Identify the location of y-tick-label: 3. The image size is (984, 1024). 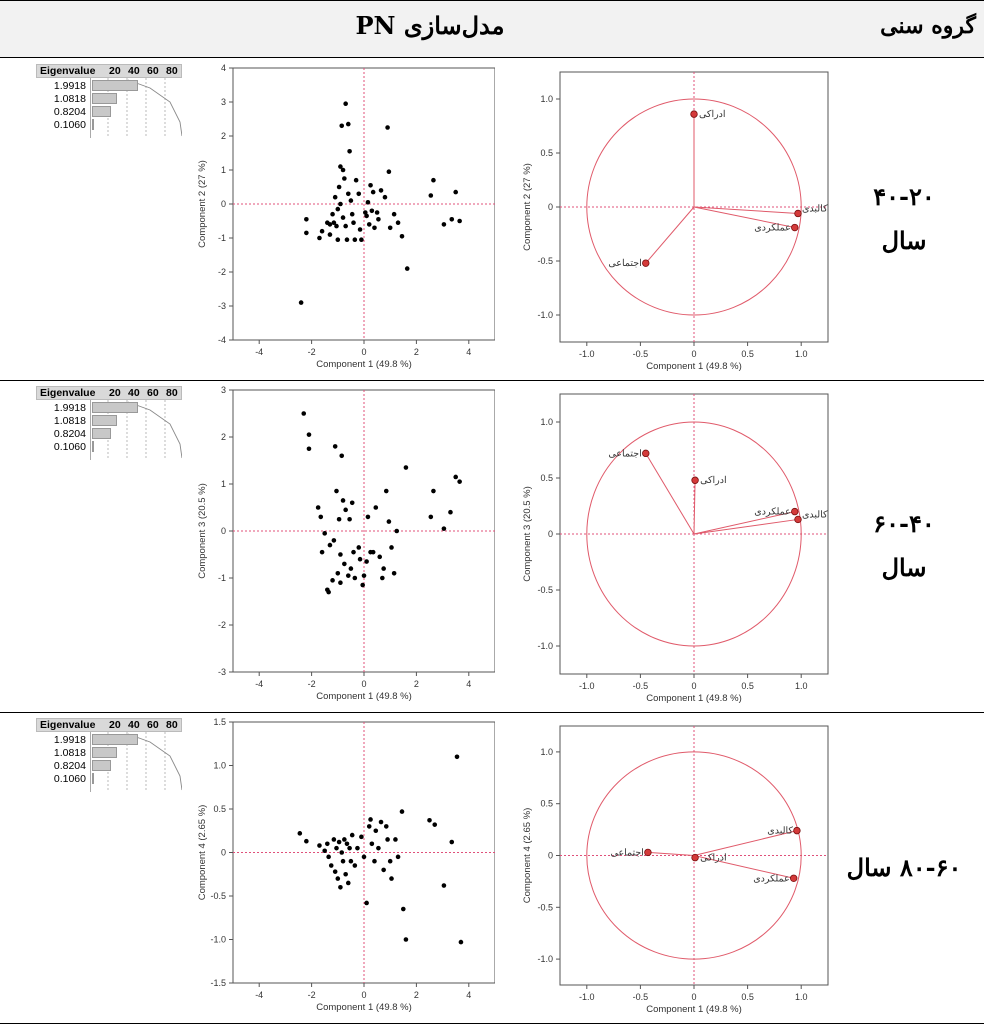
(223, 102).